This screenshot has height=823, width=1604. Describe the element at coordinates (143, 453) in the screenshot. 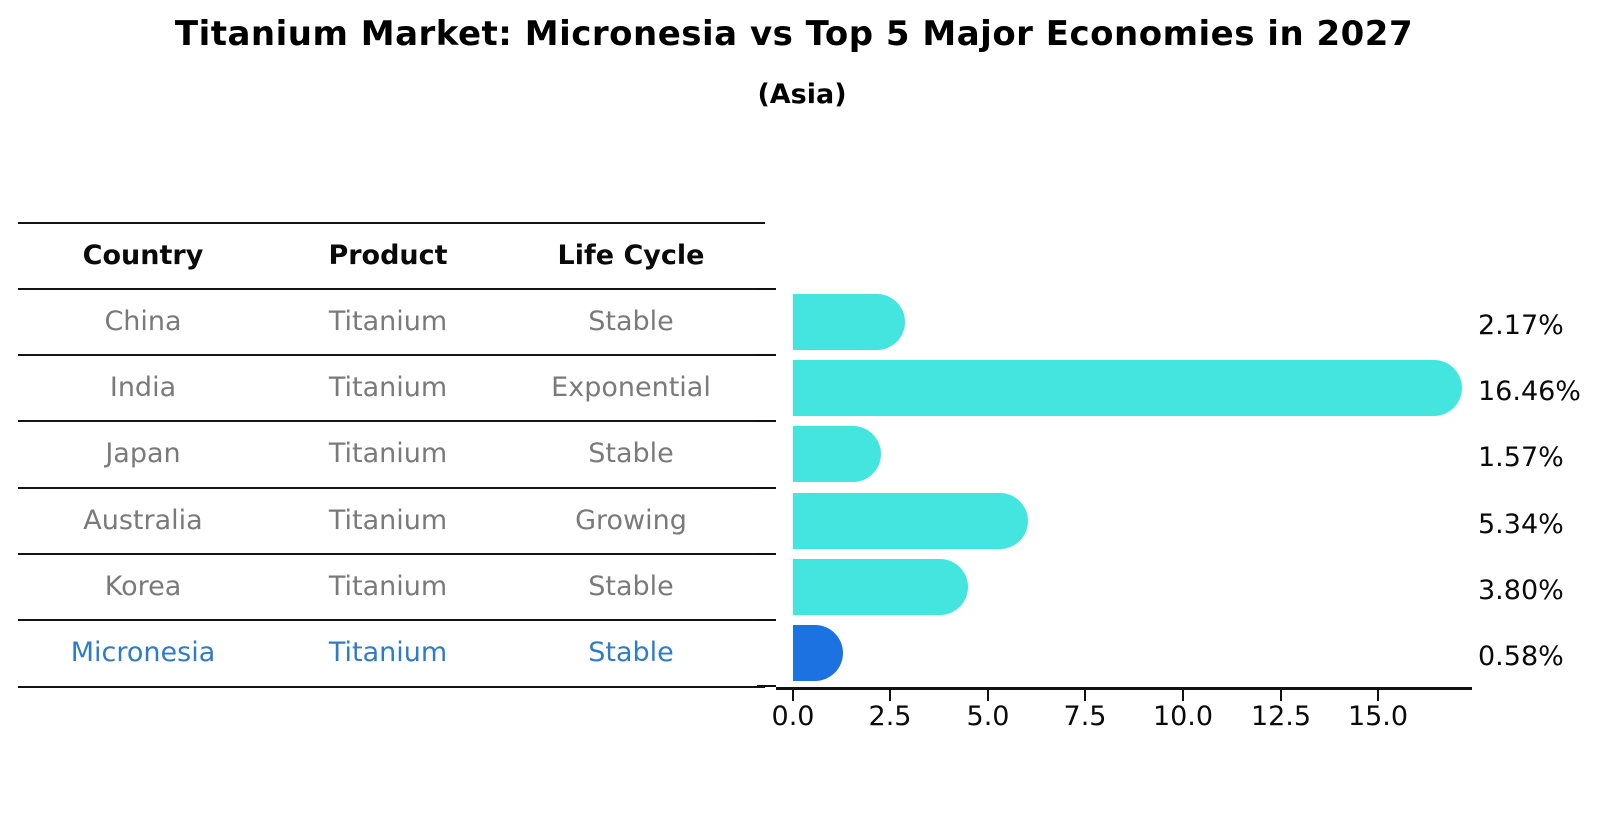

I see `table-cell-country: Japan` at that location.